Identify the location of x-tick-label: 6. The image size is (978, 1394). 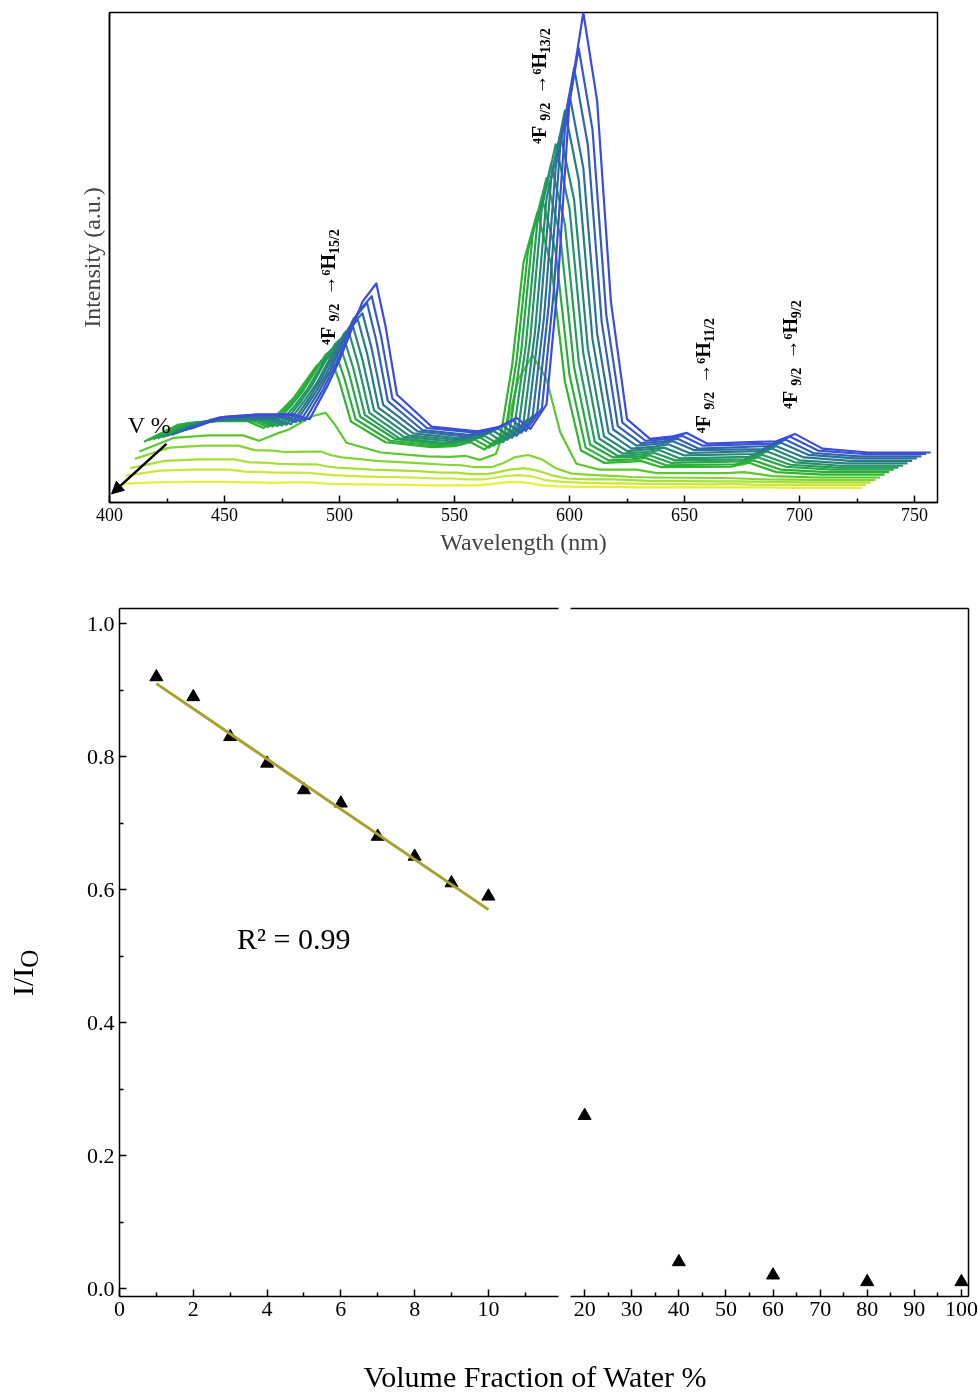
(341, 1308).